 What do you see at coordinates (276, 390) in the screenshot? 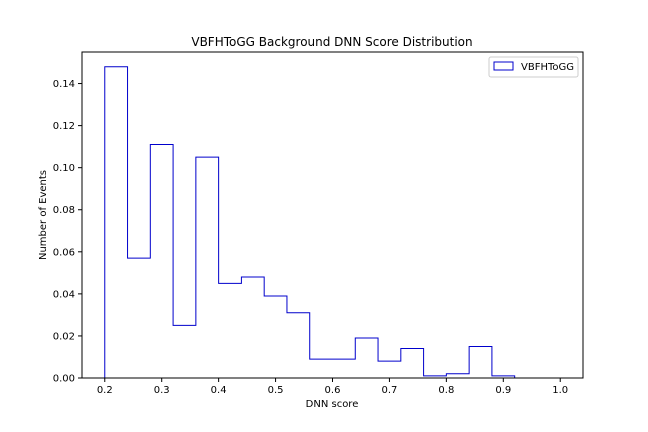
I see `x-tick-label: 0.5` at bounding box center [276, 390].